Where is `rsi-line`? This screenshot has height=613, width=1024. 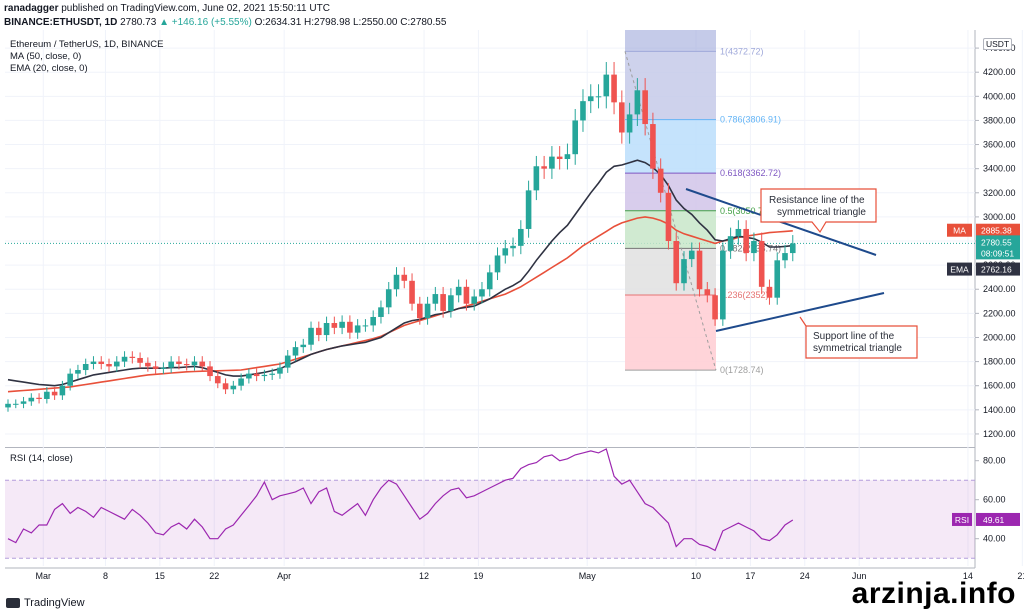
rsi-line is located at coordinates (400, 500).